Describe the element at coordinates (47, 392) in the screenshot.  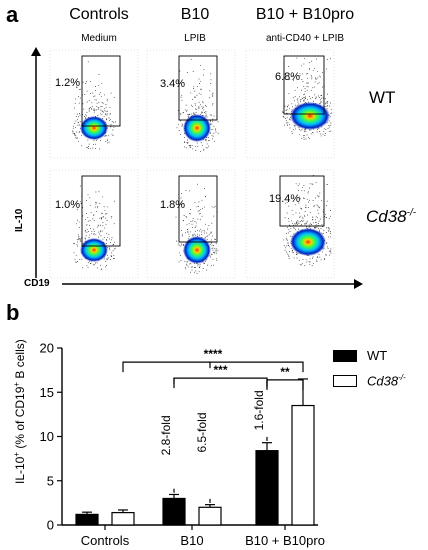
I see `y-tick-label-3: 15` at that location.